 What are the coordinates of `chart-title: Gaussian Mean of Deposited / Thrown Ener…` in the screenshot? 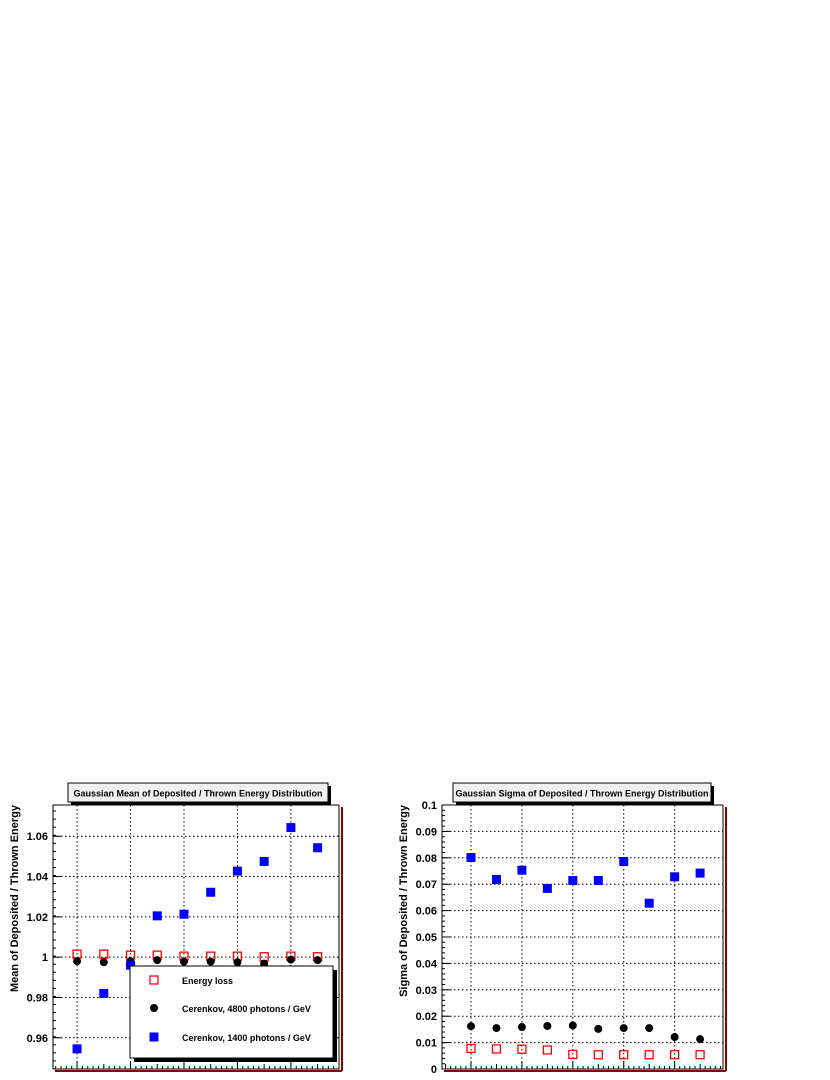 It's located at (197, 794).